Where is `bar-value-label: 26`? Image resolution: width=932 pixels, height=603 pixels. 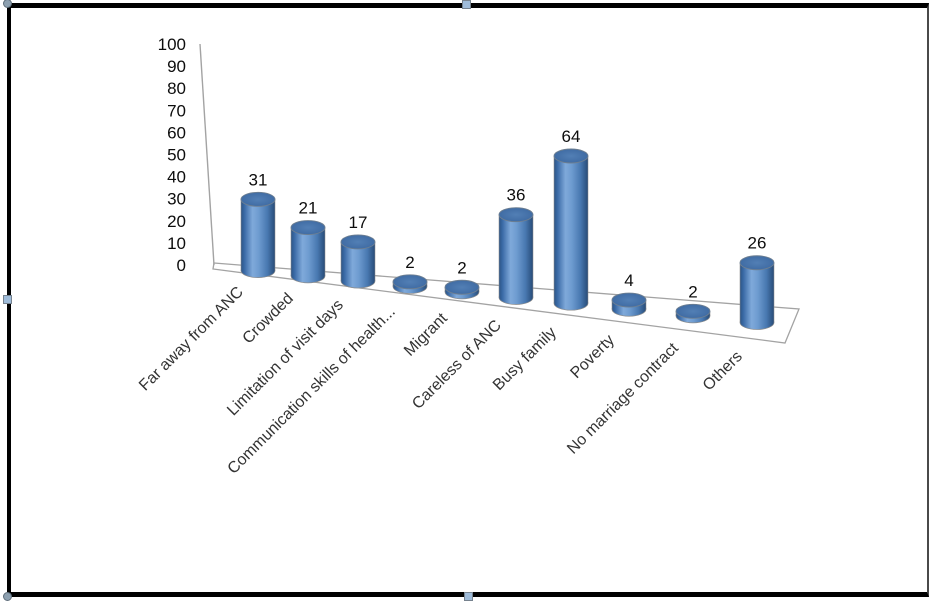 bar-value-label: 26 is located at coordinates (757, 243).